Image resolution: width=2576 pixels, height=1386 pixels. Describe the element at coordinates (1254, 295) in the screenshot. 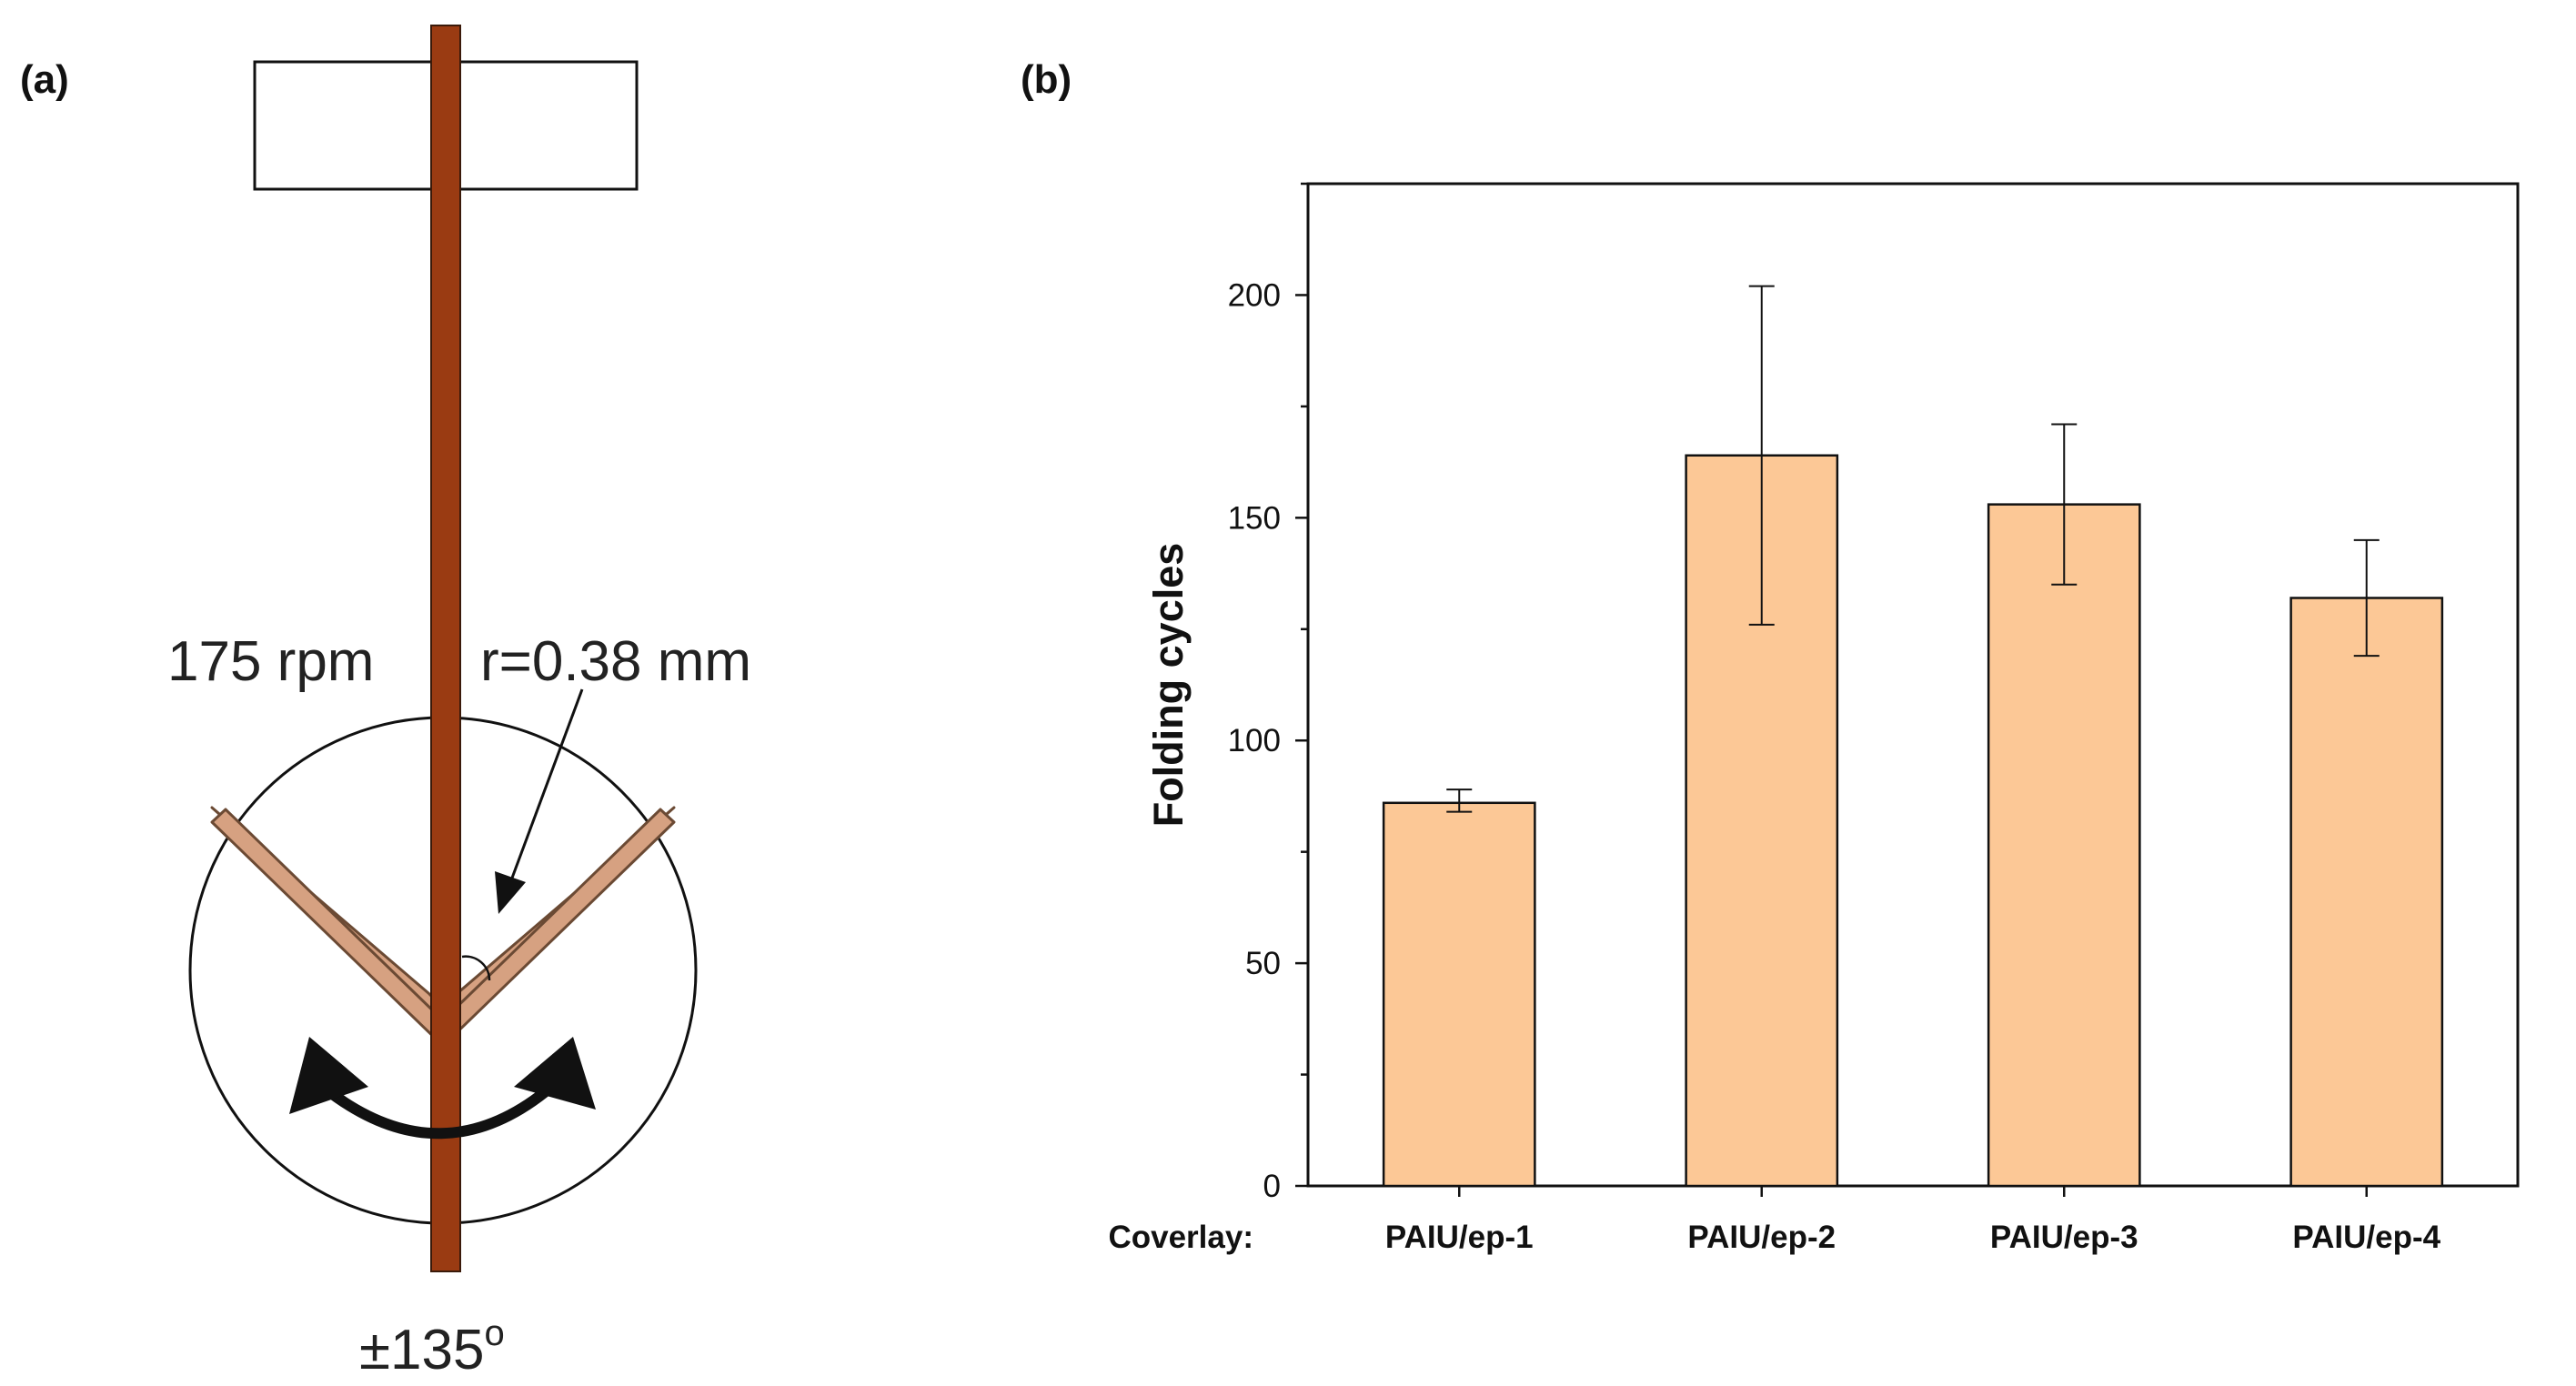

I see `y-tick-label-200: 200` at that location.